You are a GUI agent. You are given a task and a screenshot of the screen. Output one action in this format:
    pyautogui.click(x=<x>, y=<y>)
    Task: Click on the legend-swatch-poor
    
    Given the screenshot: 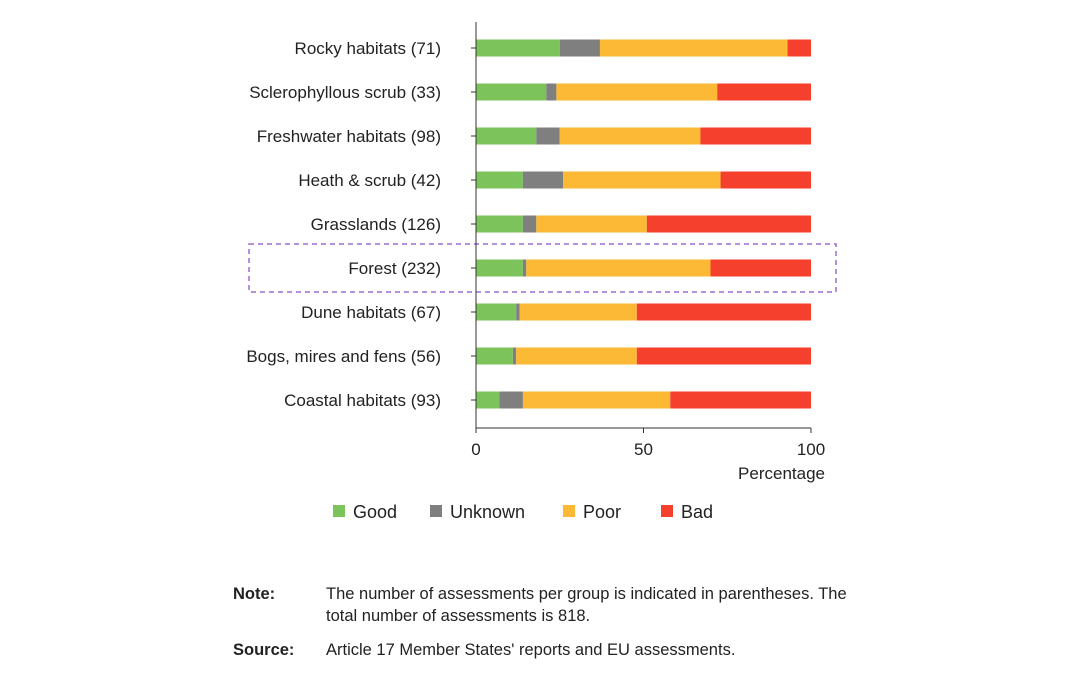 What is the action you would take?
    pyautogui.click(x=569, y=511)
    